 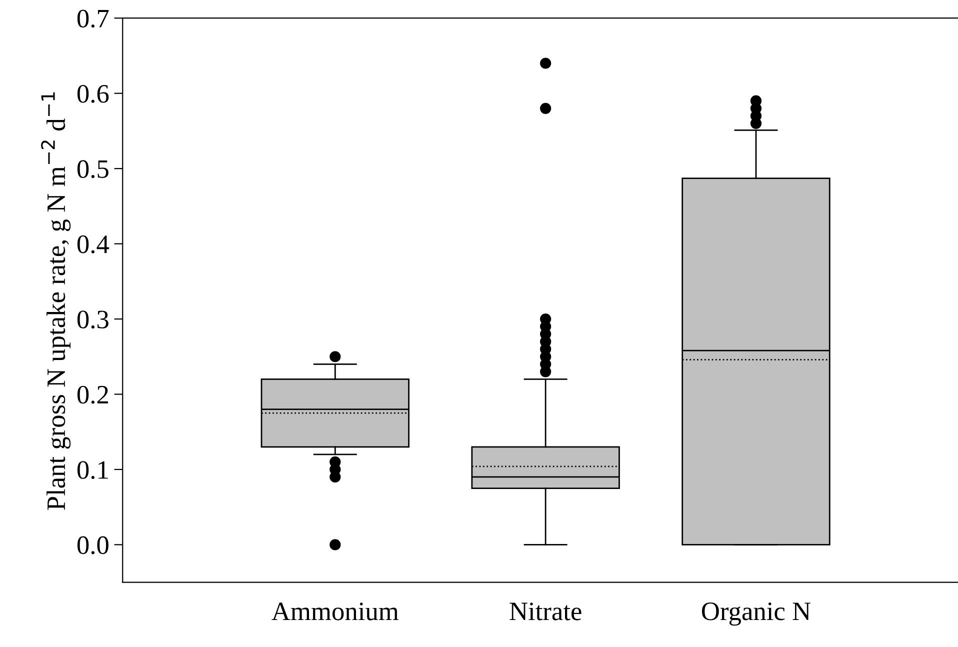 What do you see at coordinates (93, 244) in the screenshot?
I see `y-tick-label: 0.4` at bounding box center [93, 244].